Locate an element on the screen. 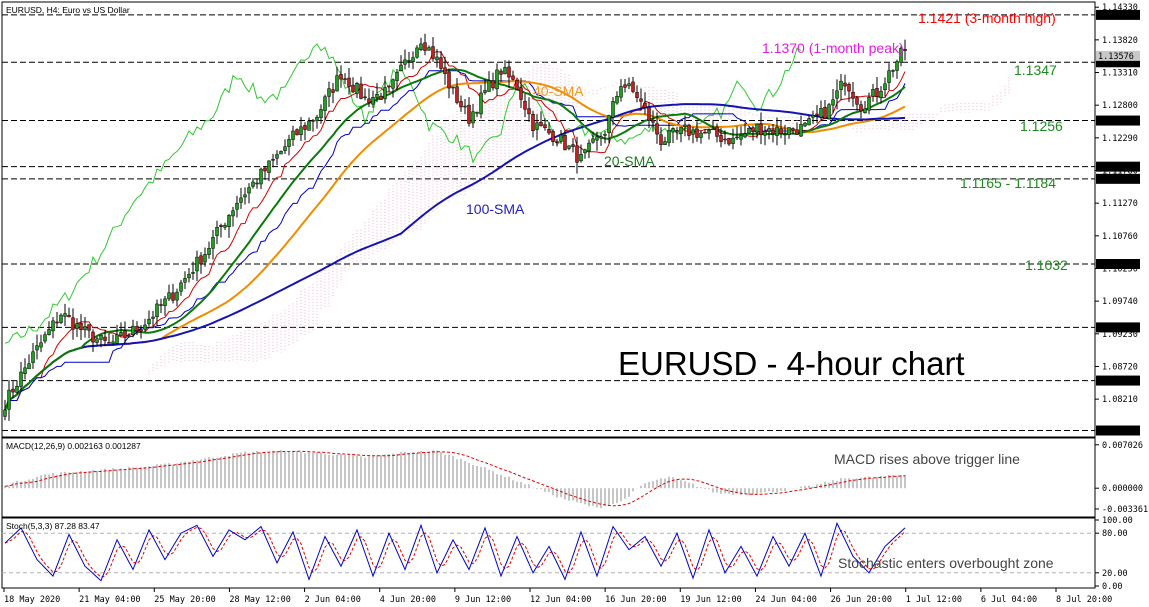 The height and width of the screenshot is (607, 1149). level-label-1.1347: 1.1347 is located at coordinates (1035, 70).